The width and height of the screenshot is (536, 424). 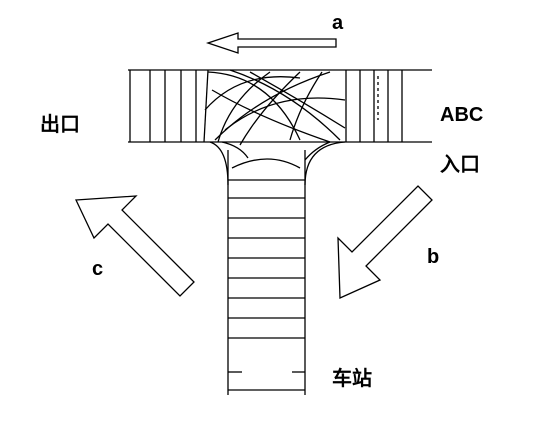 What do you see at coordinates (352, 378) in the screenshot?
I see `station-label: 车站` at bounding box center [352, 378].